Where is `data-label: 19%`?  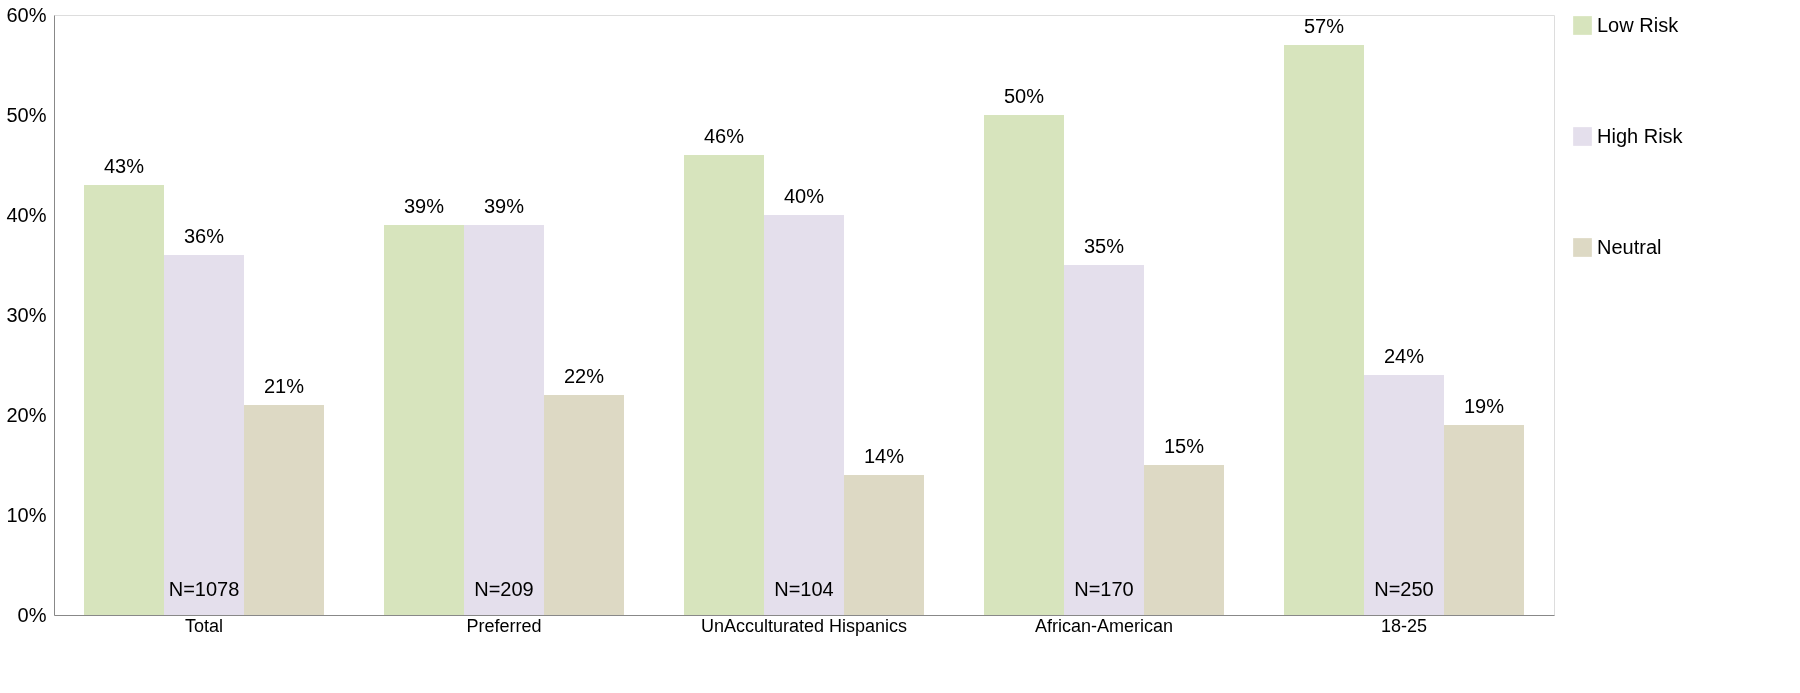
data-label: 19% is located at coordinates (1484, 406).